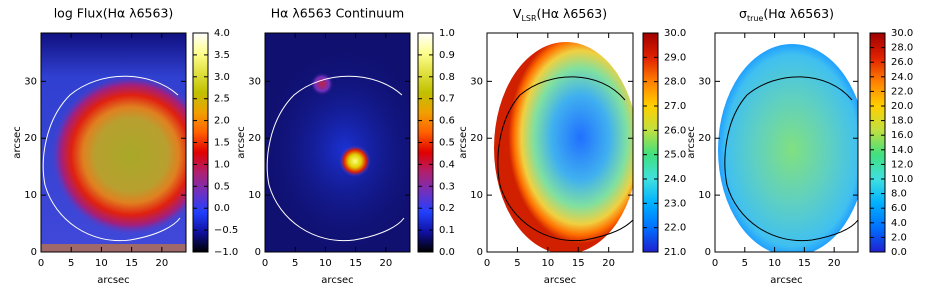  Describe the element at coordinates (222, 77) in the screenshot. I see `colorbar-tick-label: 3.0` at that location.